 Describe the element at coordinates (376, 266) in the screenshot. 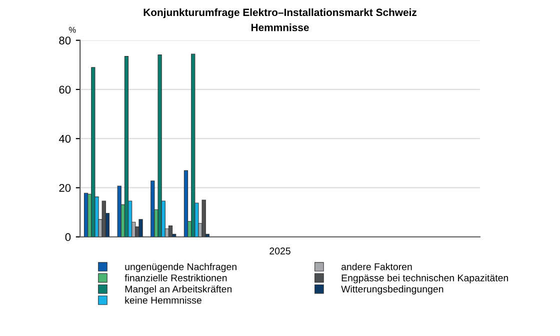

I see `legend-label: andere Faktoren` at that location.